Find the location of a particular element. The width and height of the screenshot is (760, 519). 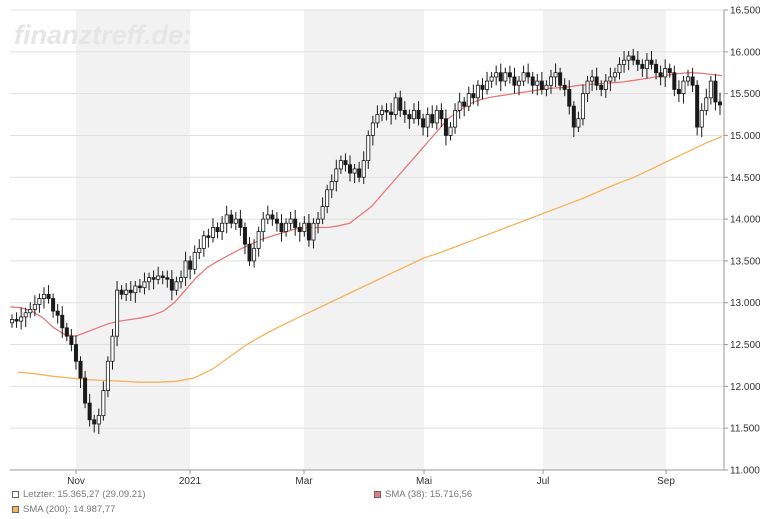

legend-sma200-swatch is located at coordinates (15, 509).